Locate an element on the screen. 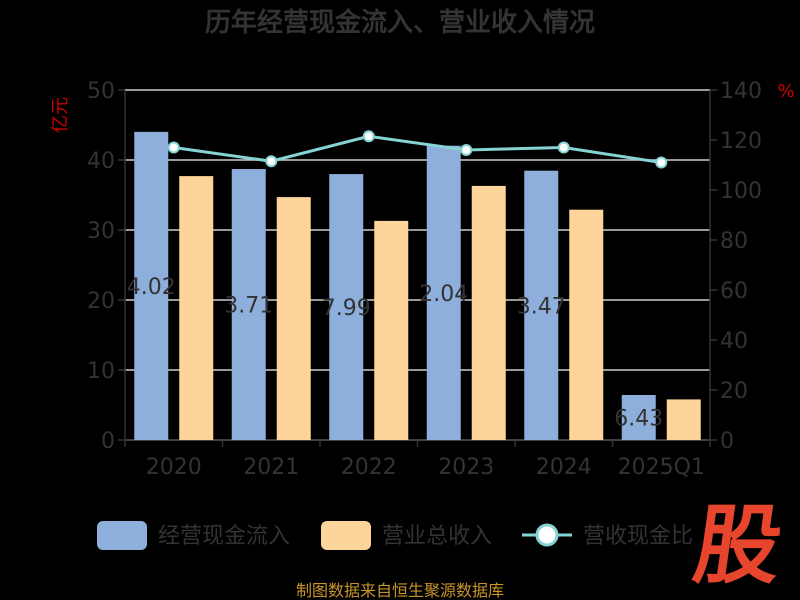 This screenshot has width=800, height=600. x-tick-label: 2025Q1 is located at coordinates (661, 467).